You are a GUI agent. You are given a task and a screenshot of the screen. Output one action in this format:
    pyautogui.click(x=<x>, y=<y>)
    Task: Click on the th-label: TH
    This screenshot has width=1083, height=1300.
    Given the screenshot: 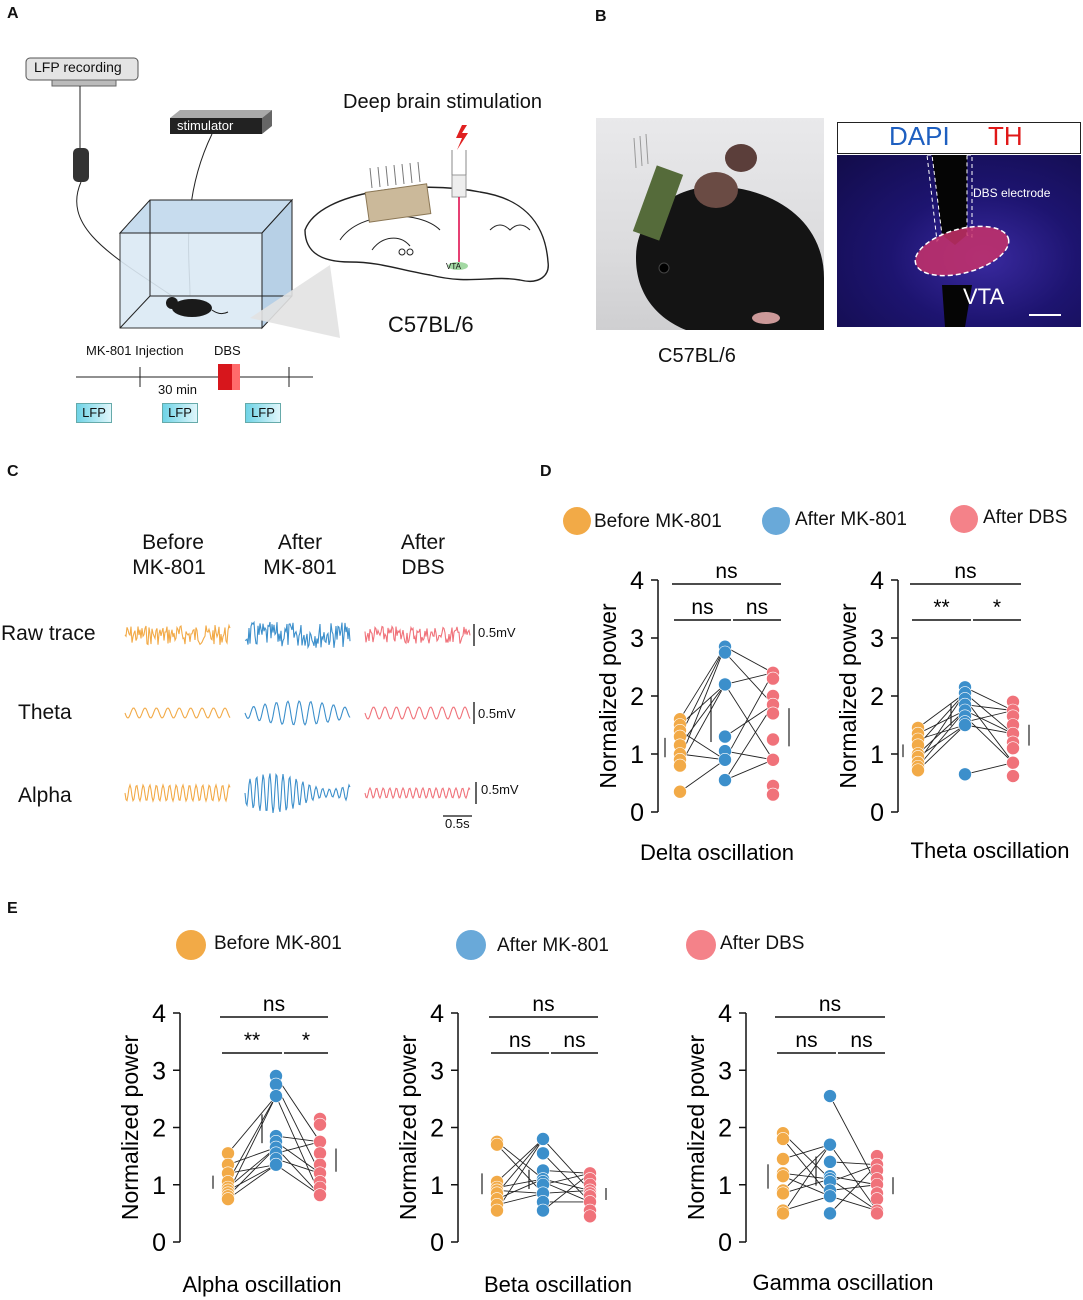 What is the action you would take?
    pyautogui.click(x=1005, y=136)
    